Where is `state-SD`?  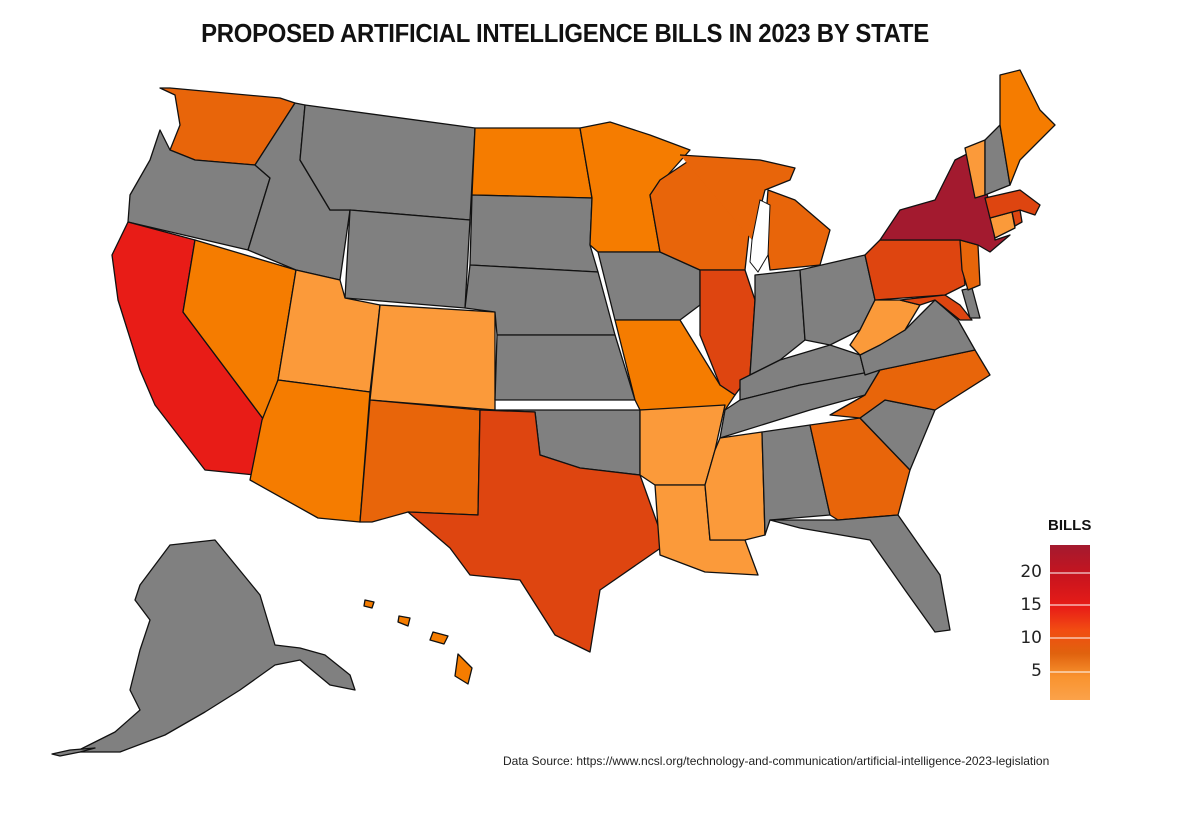 state-SD is located at coordinates (534, 233).